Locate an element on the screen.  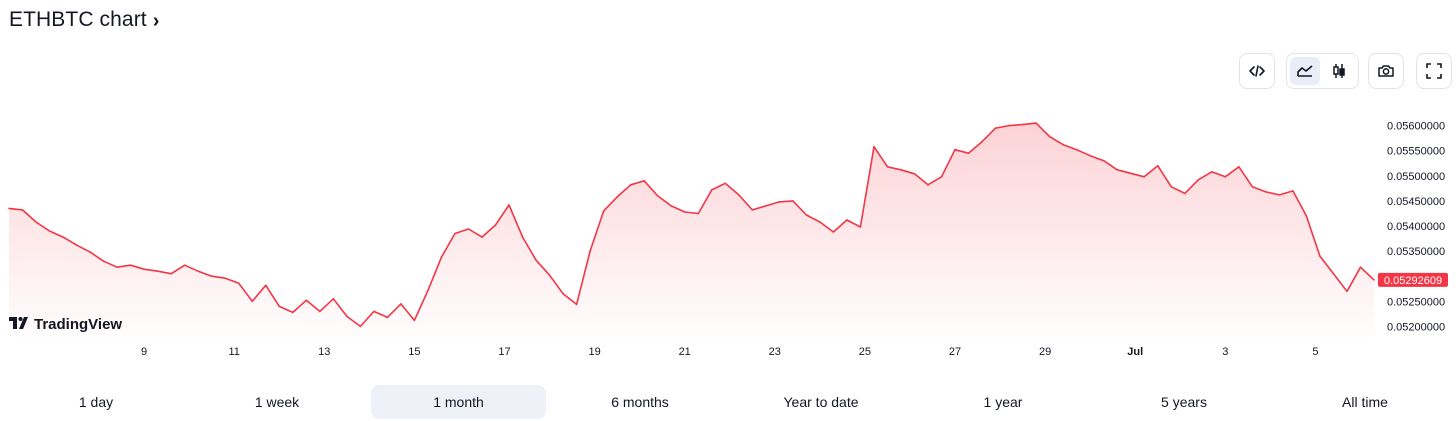
range-1-day-button: 1 day is located at coordinates (96, 402).